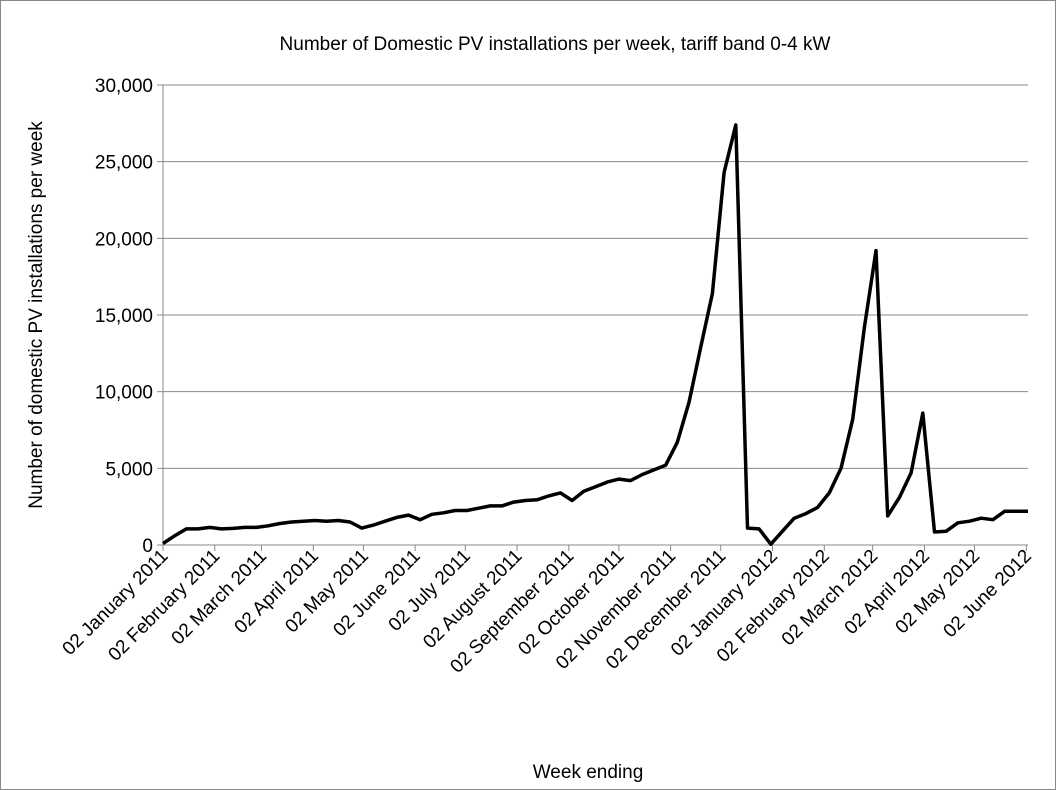  I want to click on y-tick-label: 20,000, so click(124, 239).